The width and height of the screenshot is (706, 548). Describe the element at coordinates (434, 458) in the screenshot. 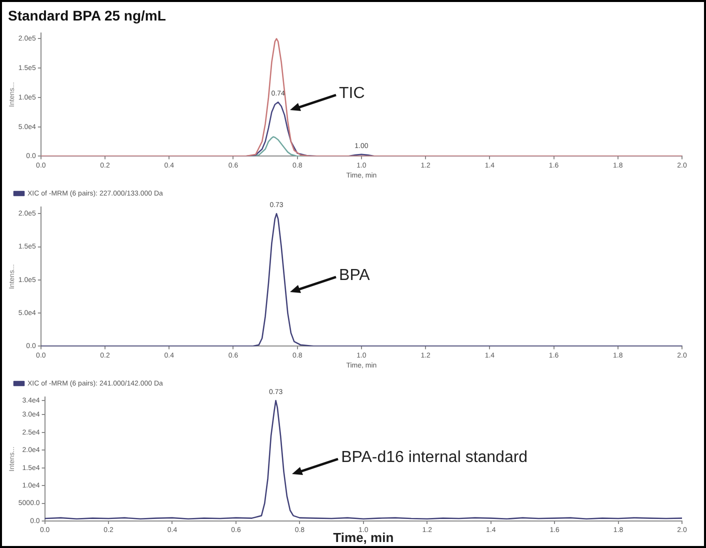

I see `annotation: BPA-d16 internal standard` at that location.